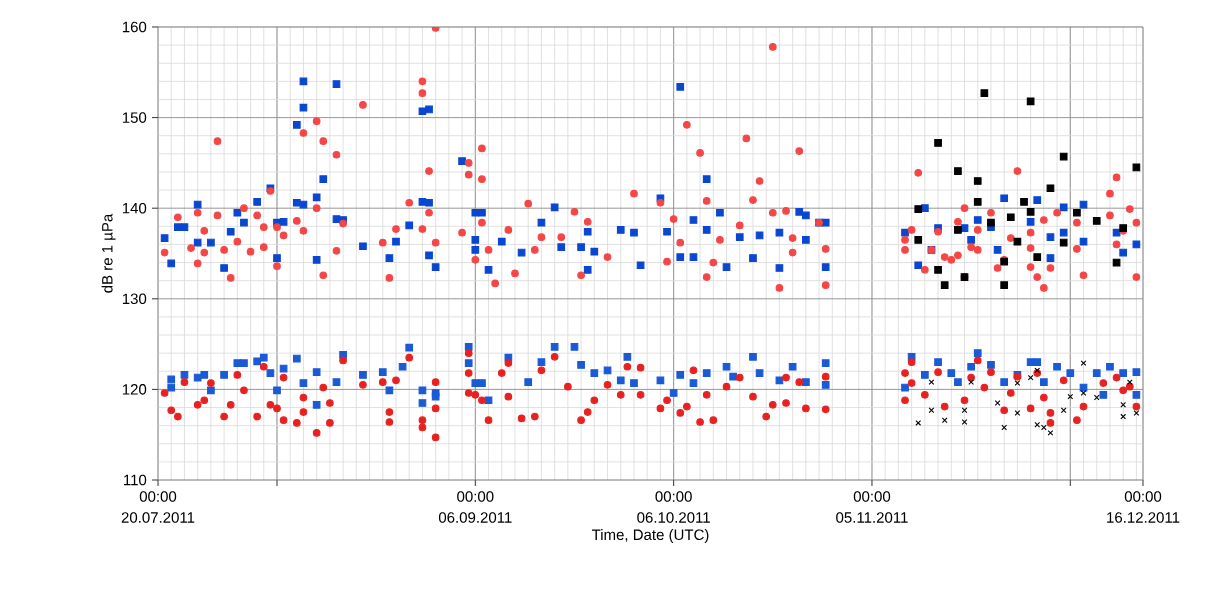 The height and width of the screenshot is (604, 1216). I want to click on y-tick-label: 140, so click(134, 208).